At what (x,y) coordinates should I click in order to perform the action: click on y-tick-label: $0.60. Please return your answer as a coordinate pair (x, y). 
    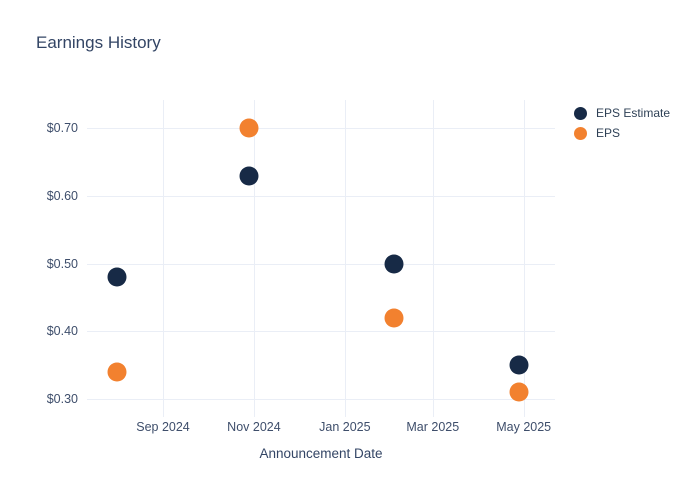
    Looking at the image, I should click on (62, 195).